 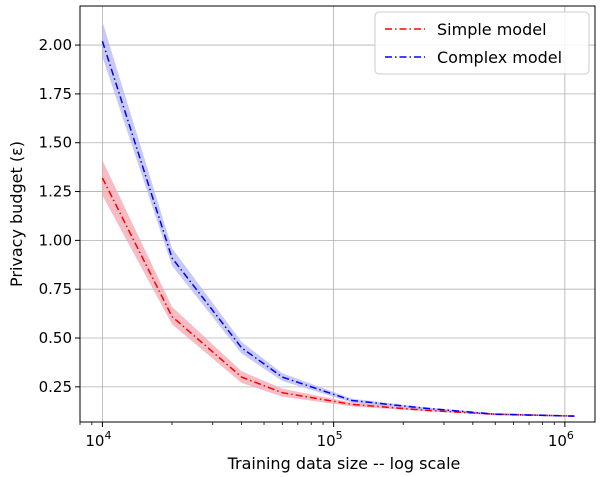 I want to click on y-tick-label: 1.50, so click(x=55, y=143).